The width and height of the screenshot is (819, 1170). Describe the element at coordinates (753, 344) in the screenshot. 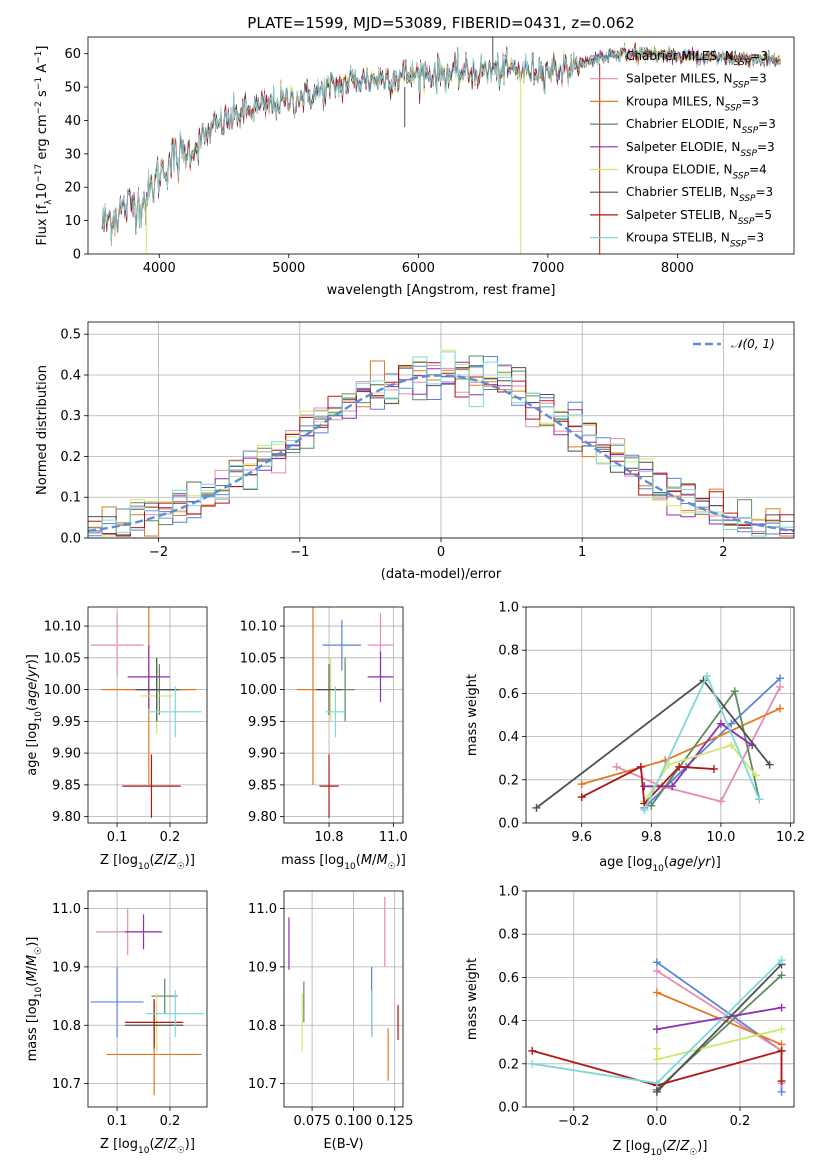

I see `legend-entry: 𝒩(0, 1)` at that location.